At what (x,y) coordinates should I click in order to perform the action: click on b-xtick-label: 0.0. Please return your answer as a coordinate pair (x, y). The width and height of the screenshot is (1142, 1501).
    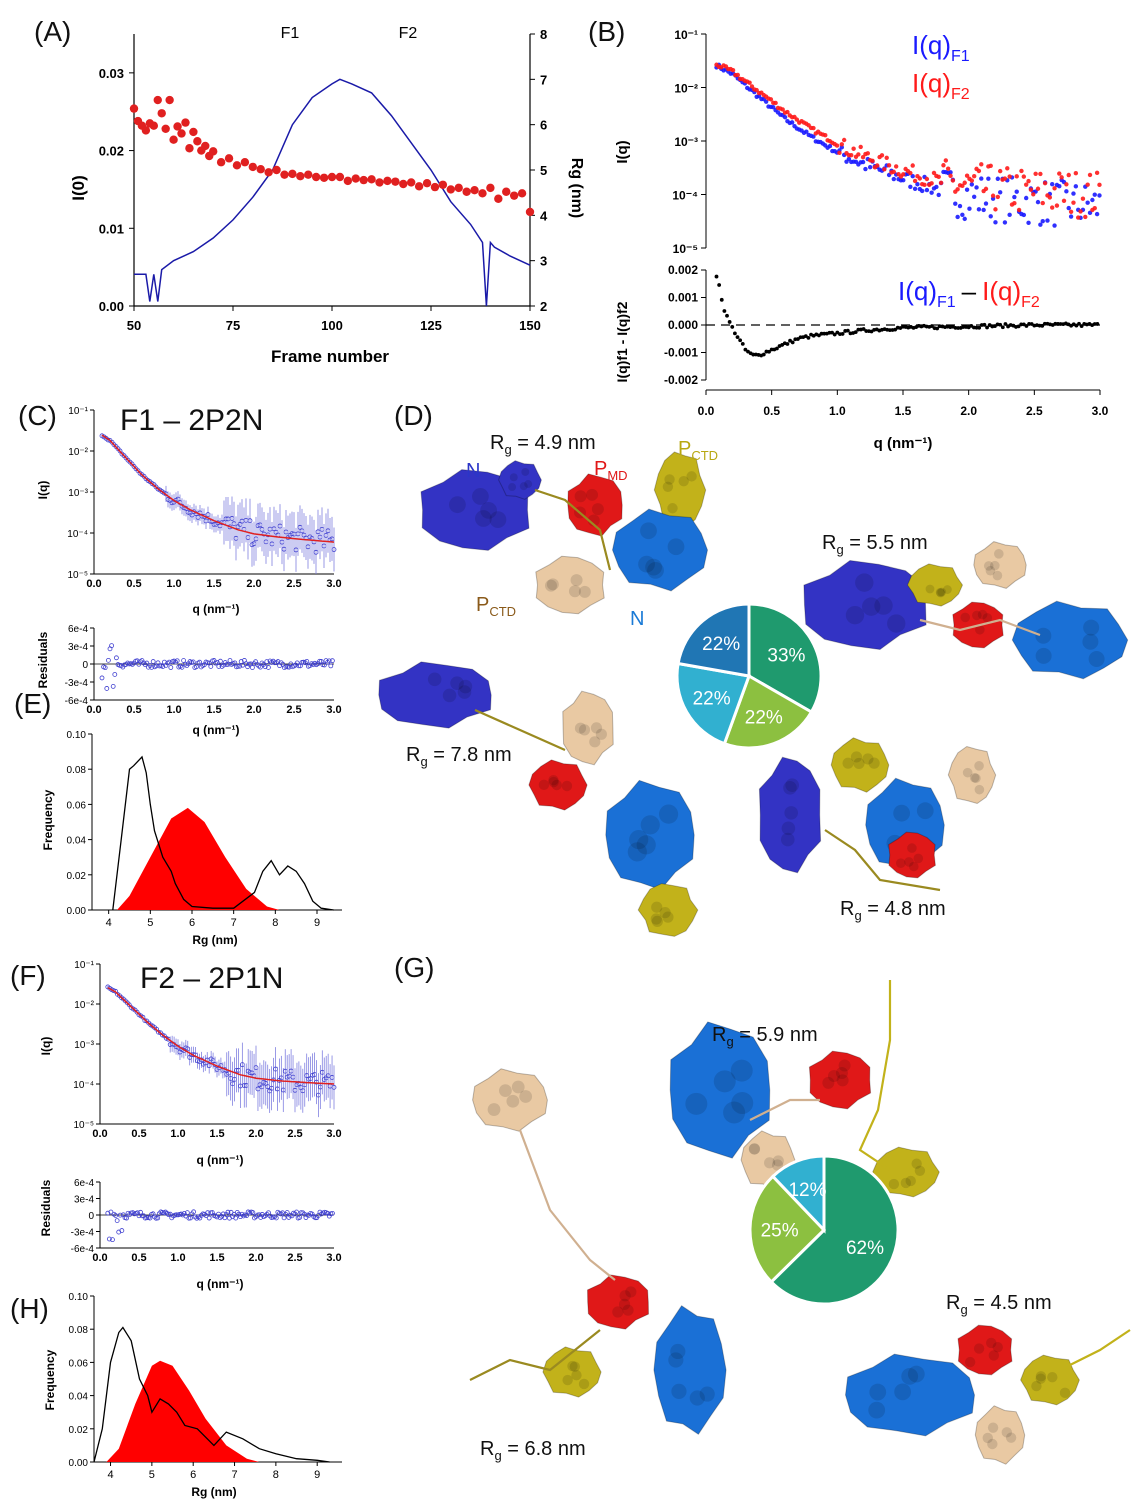
    Looking at the image, I should click on (706, 411).